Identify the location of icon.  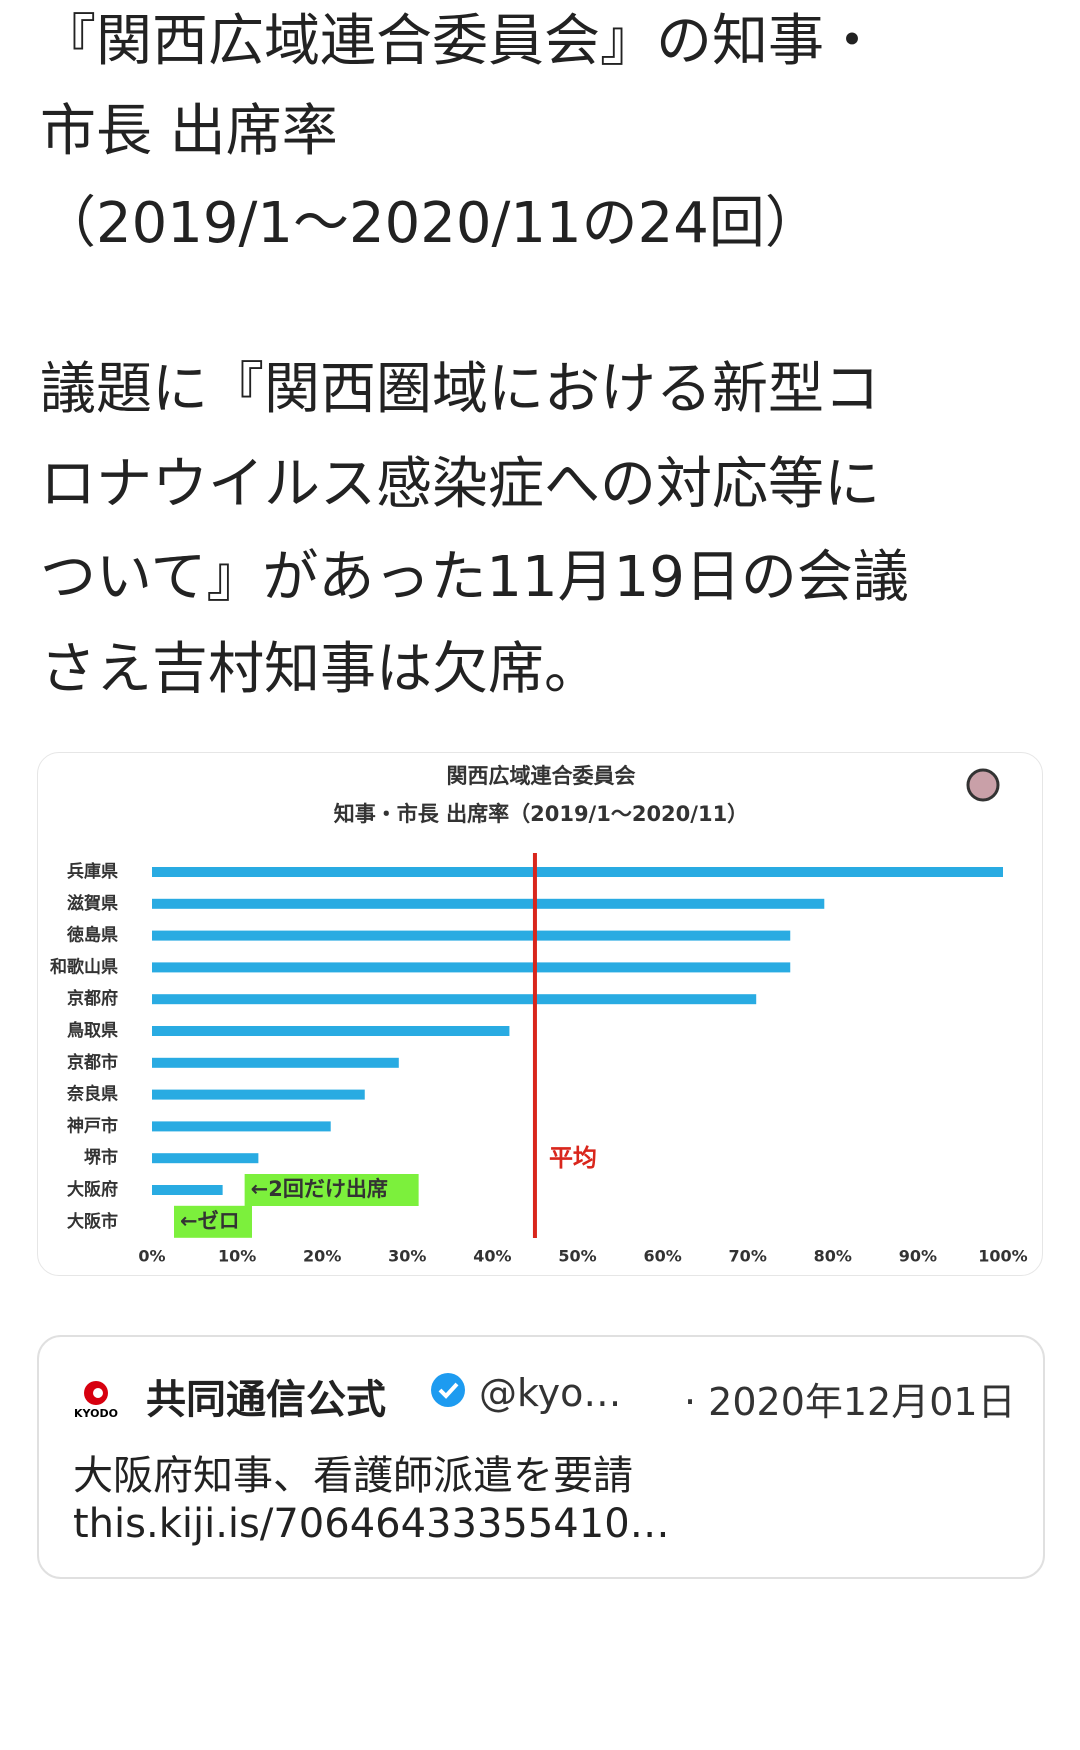
(983, 785).